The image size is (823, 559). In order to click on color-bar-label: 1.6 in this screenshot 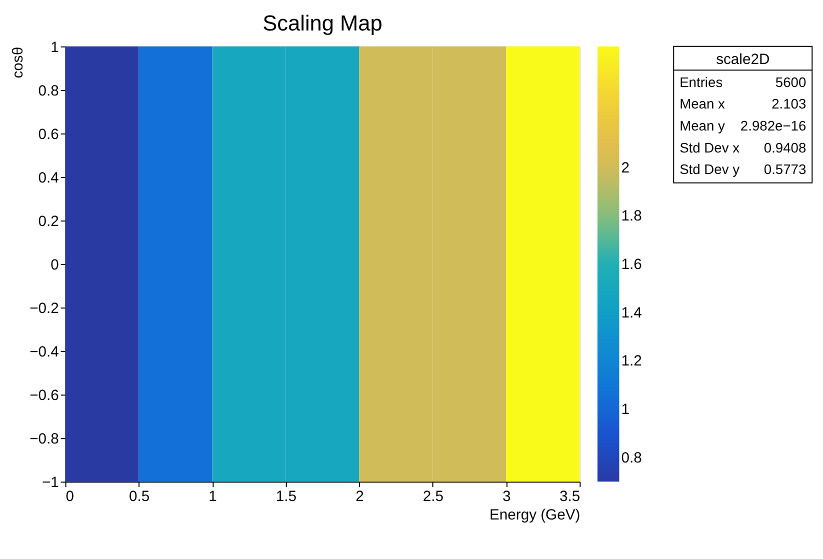, I will do `click(631, 264)`.